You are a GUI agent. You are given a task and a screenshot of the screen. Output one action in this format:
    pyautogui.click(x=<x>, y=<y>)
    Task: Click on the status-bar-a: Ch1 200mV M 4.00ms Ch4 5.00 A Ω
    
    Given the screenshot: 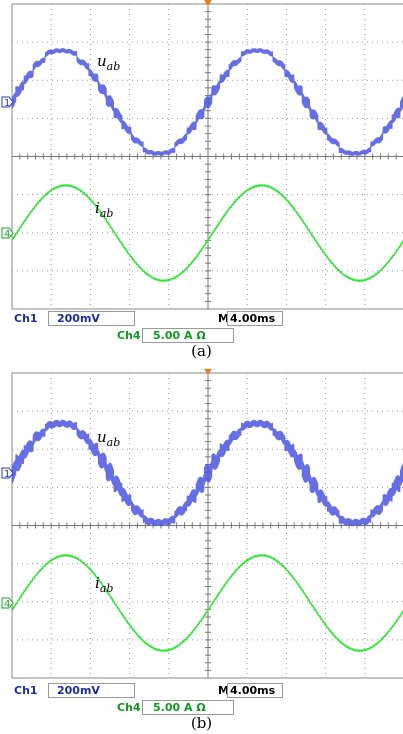 What is the action you would take?
    pyautogui.click(x=207, y=330)
    